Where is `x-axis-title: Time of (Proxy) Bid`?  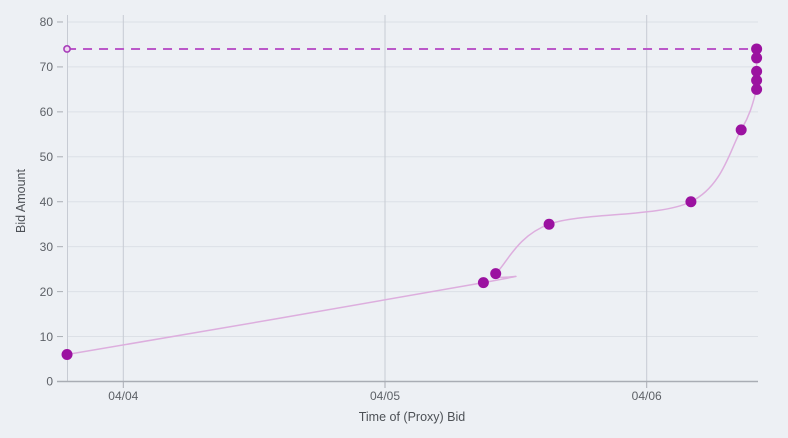
x-axis-title: Time of (Proxy) Bid is located at coordinates (412, 417).